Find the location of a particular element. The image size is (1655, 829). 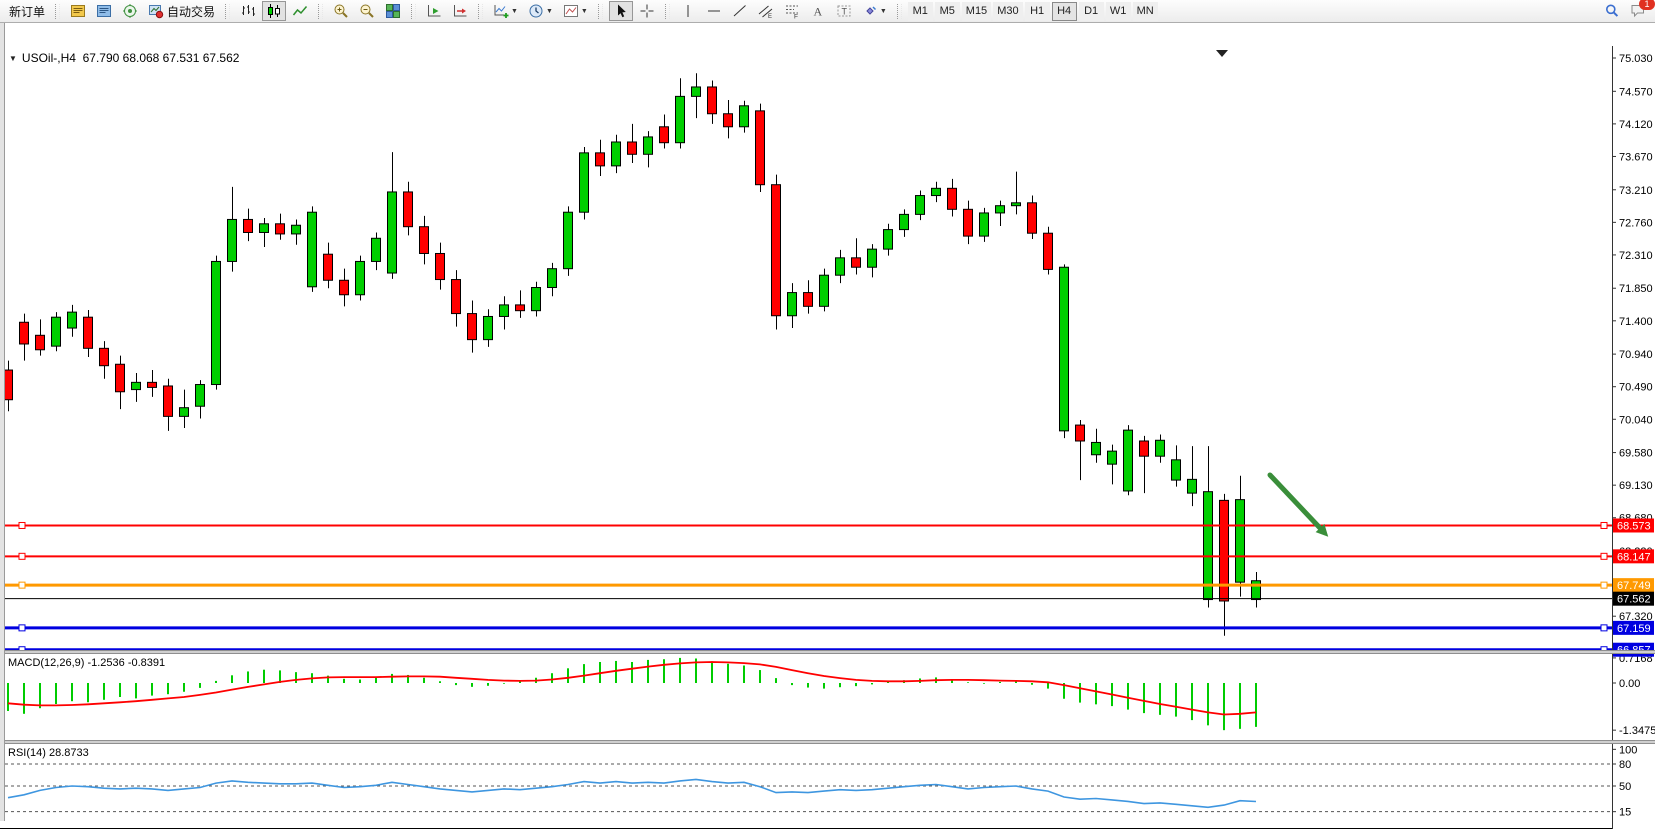

navigator-button is located at coordinates (130, 11).